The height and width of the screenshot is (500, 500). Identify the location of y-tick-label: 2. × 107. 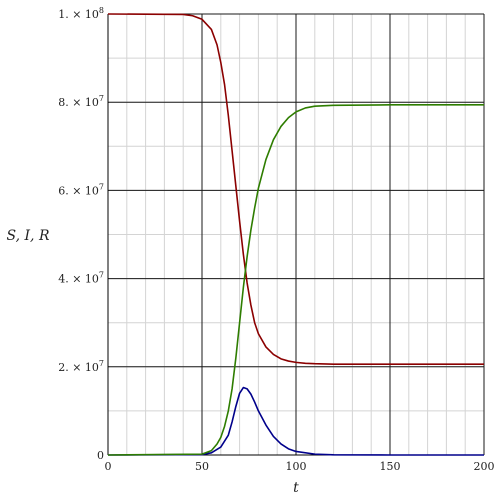
(81, 366).